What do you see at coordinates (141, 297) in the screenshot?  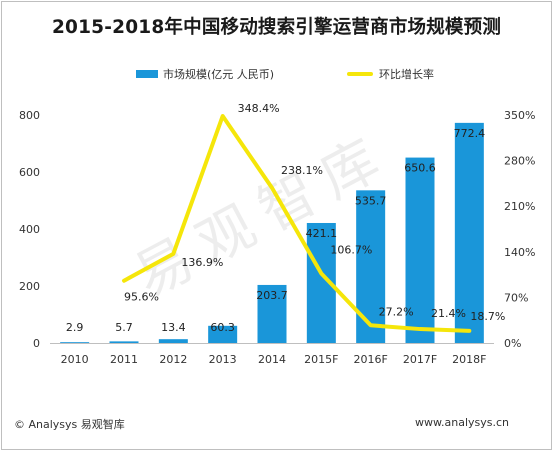 I see `line-value-label: 95.6%` at bounding box center [141, 297].